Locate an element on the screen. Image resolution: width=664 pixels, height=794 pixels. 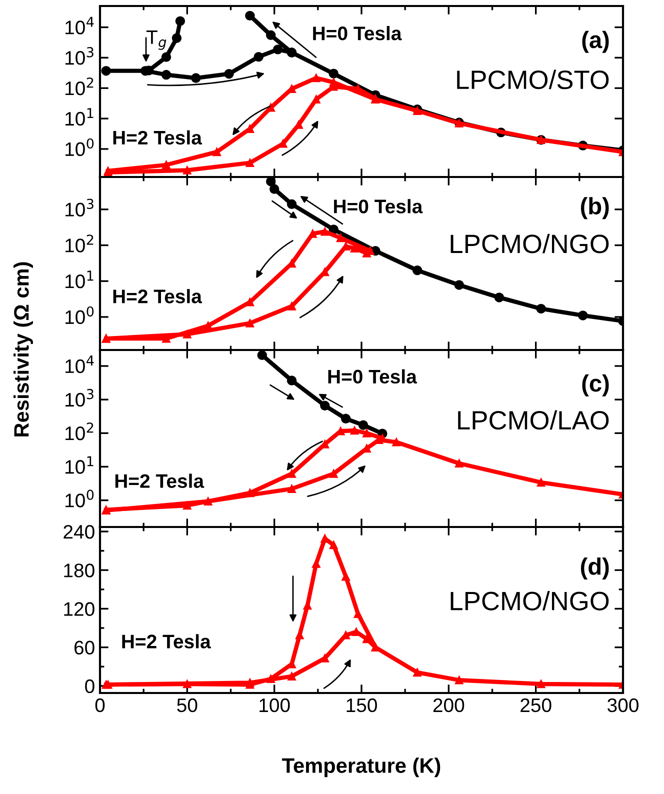
annotation: (c) is located at coordinates (595, 385).